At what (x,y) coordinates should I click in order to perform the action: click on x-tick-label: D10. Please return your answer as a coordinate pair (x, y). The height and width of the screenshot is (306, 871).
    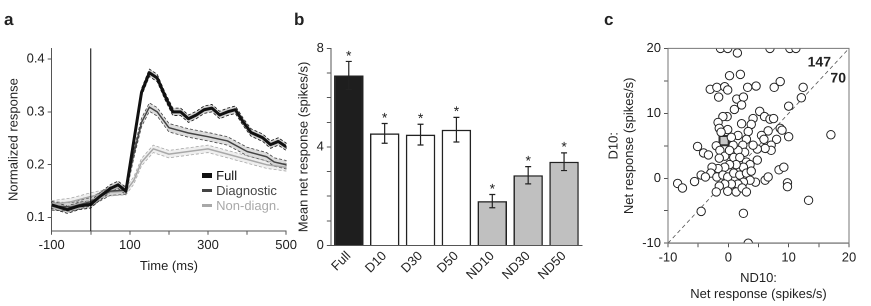
    Looking at the image, I should click on (376, 262).